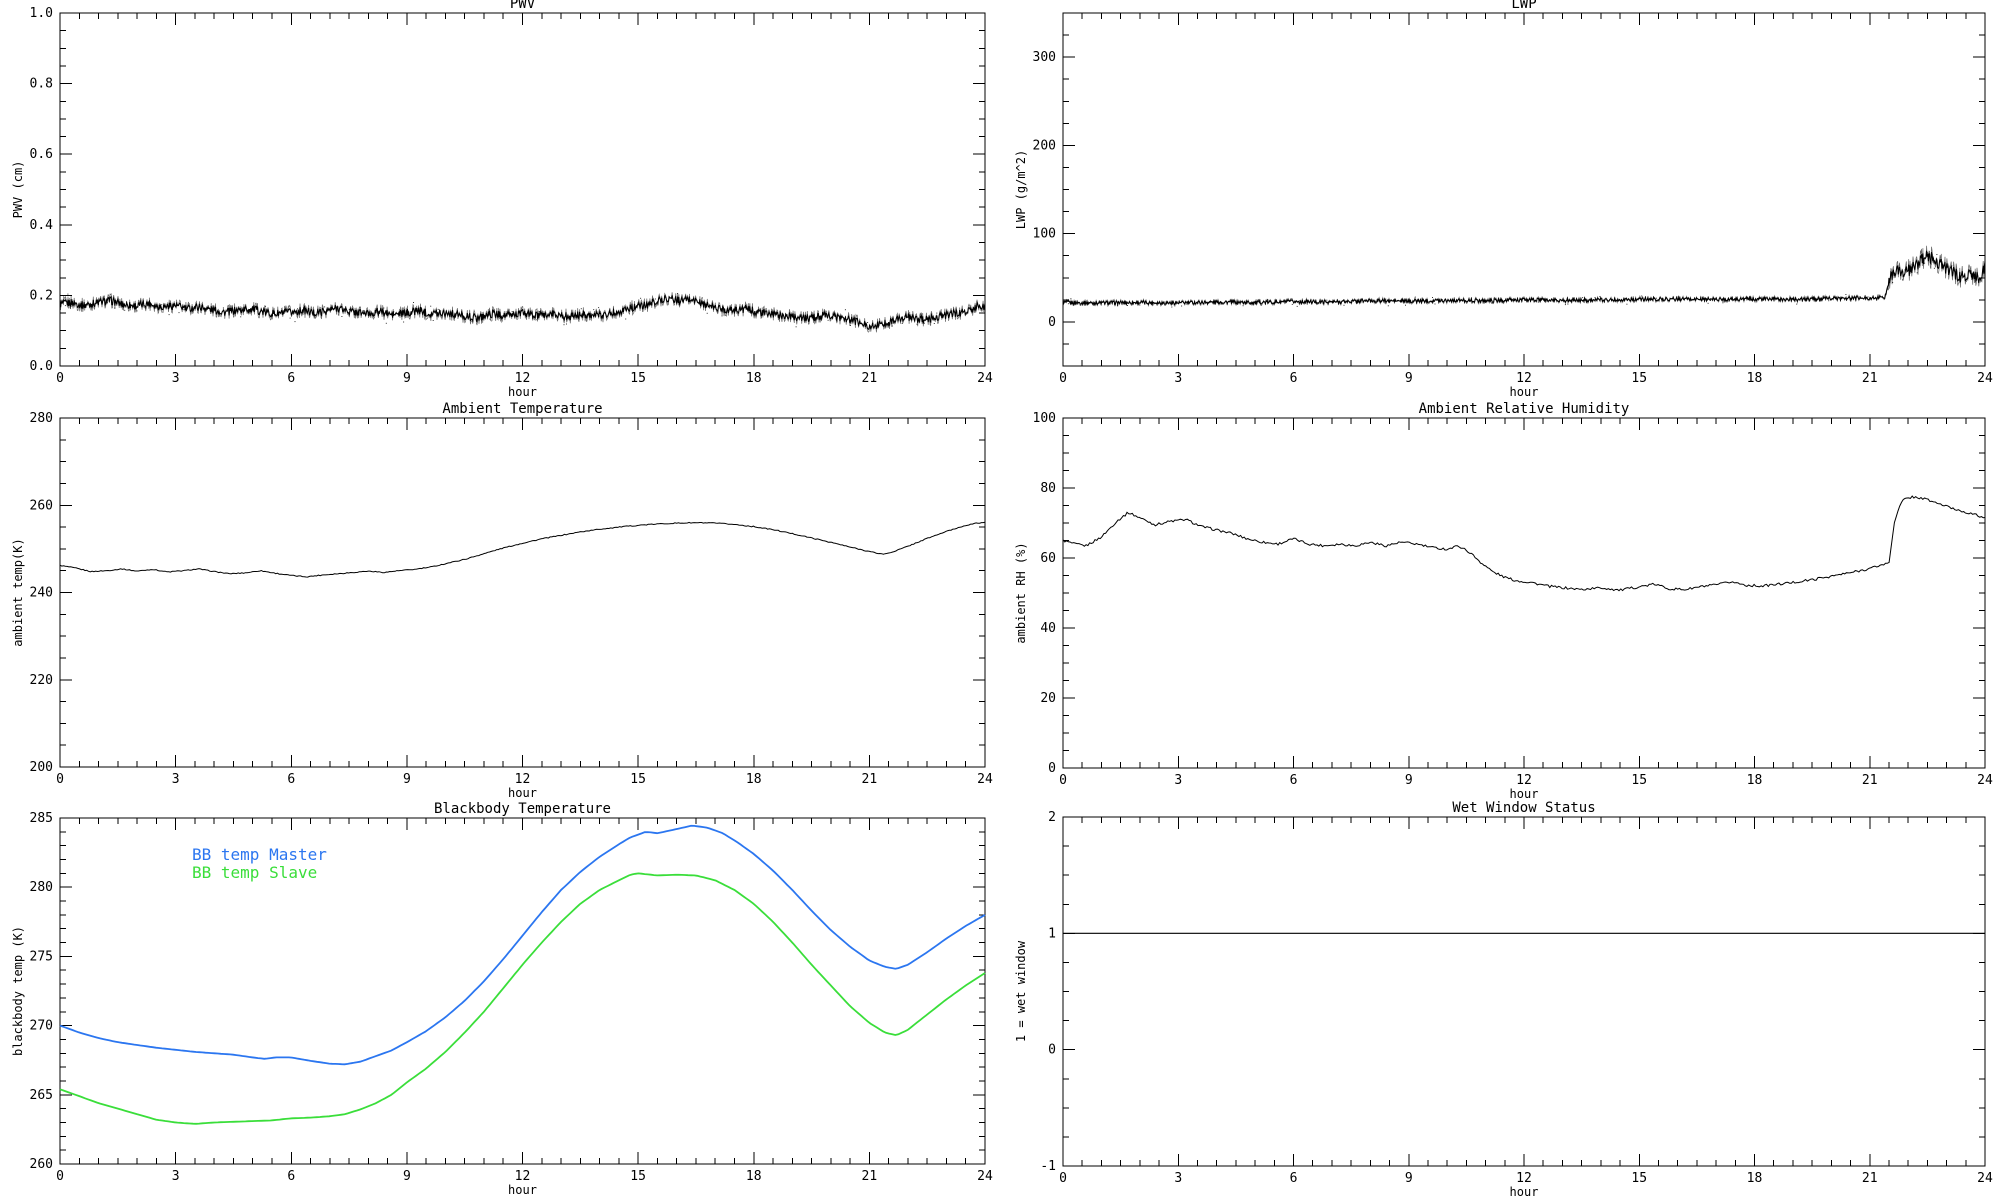  I want to click on y-tick-label: 0.0, so click(41, 366).